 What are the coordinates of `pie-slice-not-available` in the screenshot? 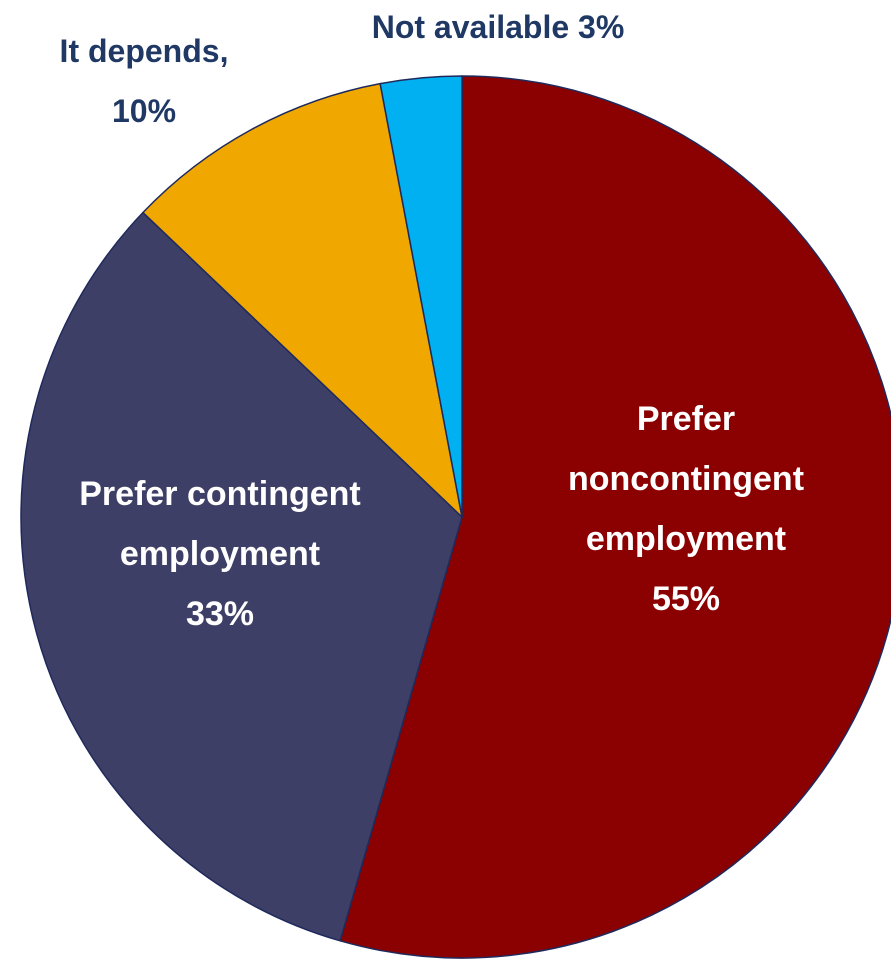 It's located at (421, 296).